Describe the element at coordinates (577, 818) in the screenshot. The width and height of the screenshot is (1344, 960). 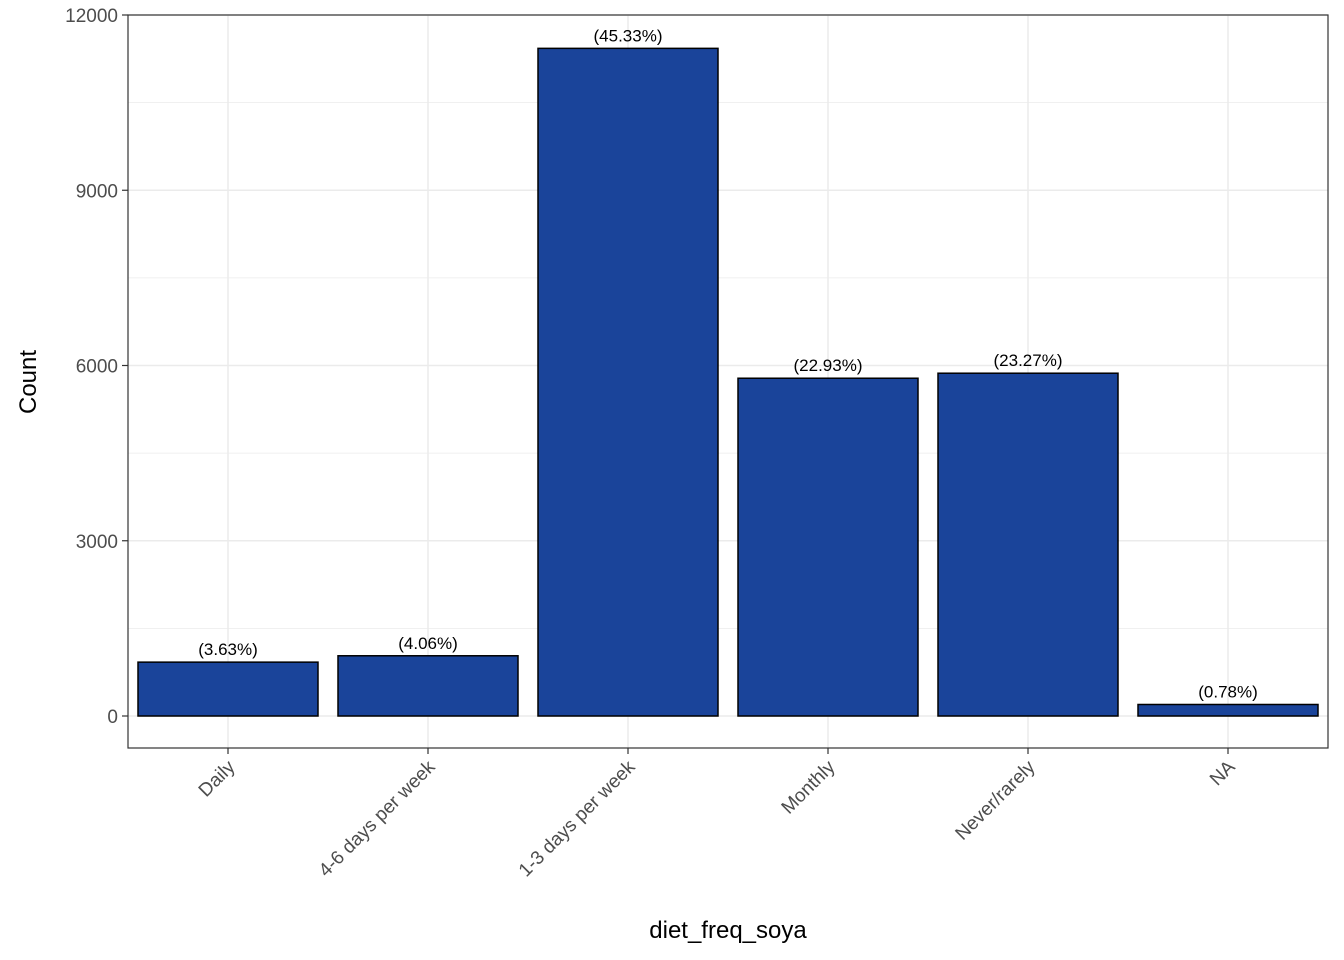
I see `x-tick-label: 1-3 days per week` at that location.